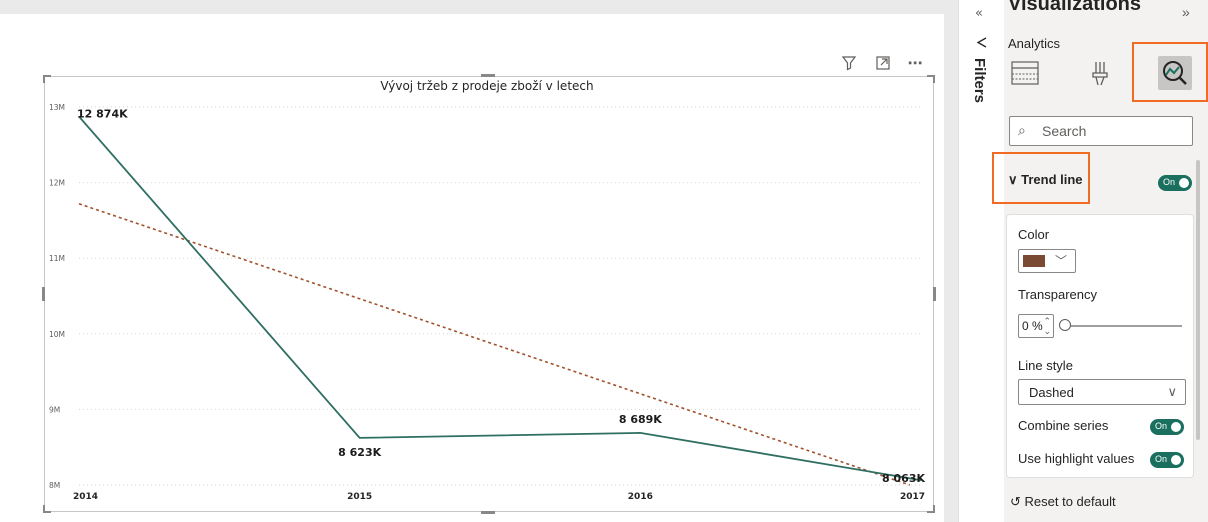 The width and height of the screenshot is (1208, 522). Describe the element at coordinates (1015, 501) in the screenshot. I see `reset-icon: ↺` at that location.